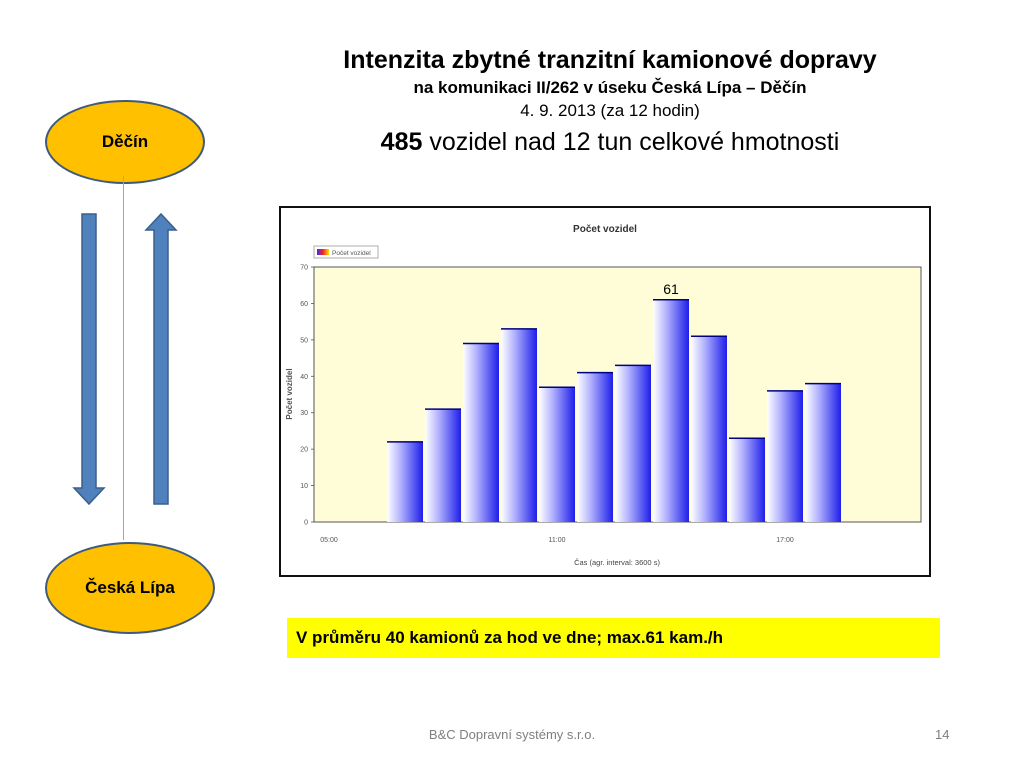 The width and height of the screenshot is (1024, 768). Describe the element at coordinates (610, 110) in the screenshot. I see `measurement-date: 4. 9. 2013 (za 12 hodin)` at that location.